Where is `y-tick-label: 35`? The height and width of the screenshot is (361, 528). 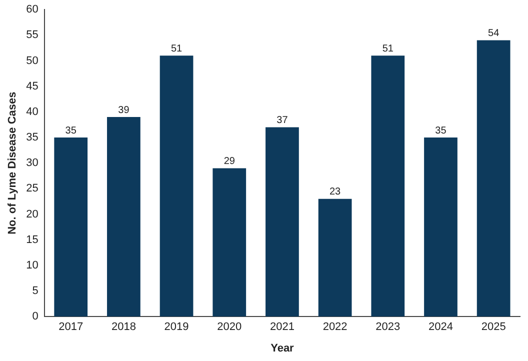 y-tick-label: 35 is located at coordinates (32, 138).